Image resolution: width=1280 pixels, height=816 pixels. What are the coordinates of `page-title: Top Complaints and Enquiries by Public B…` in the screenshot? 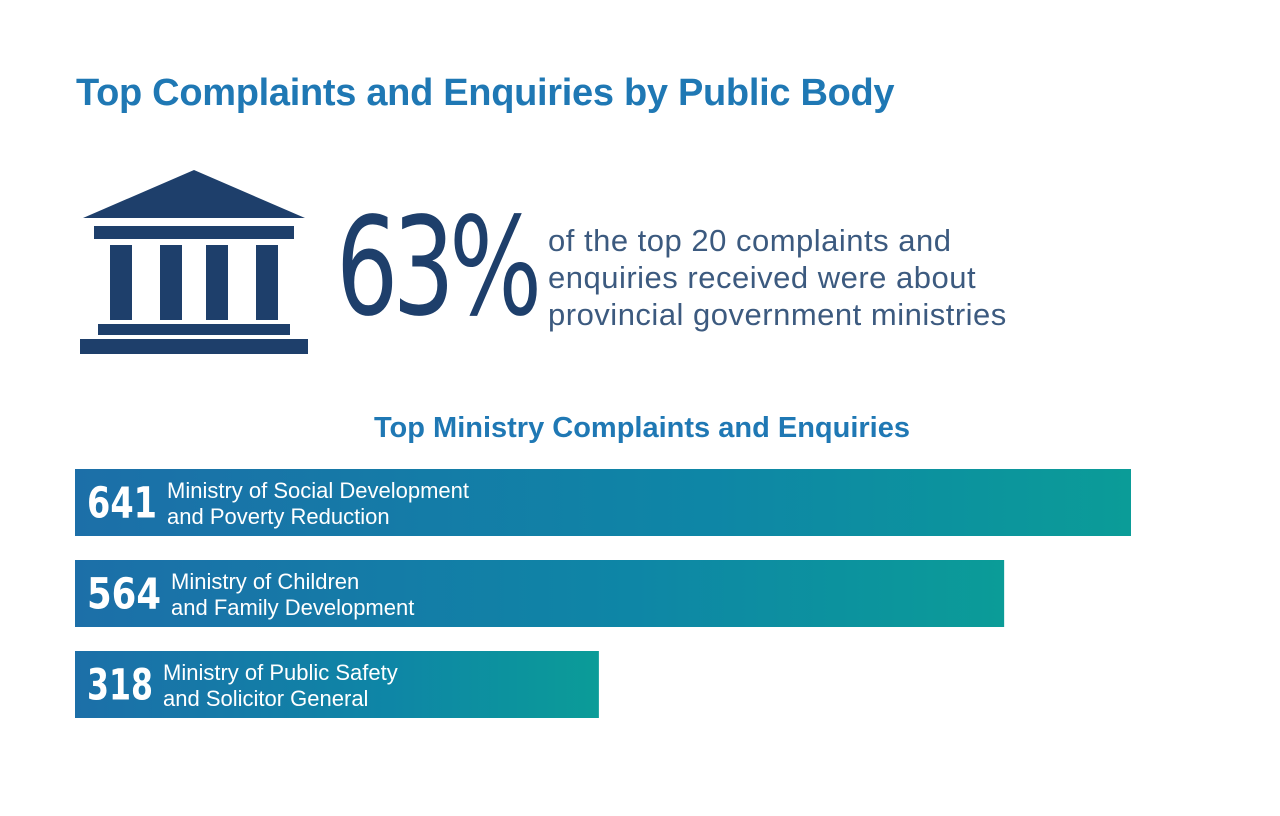 It's located at (485, 93).